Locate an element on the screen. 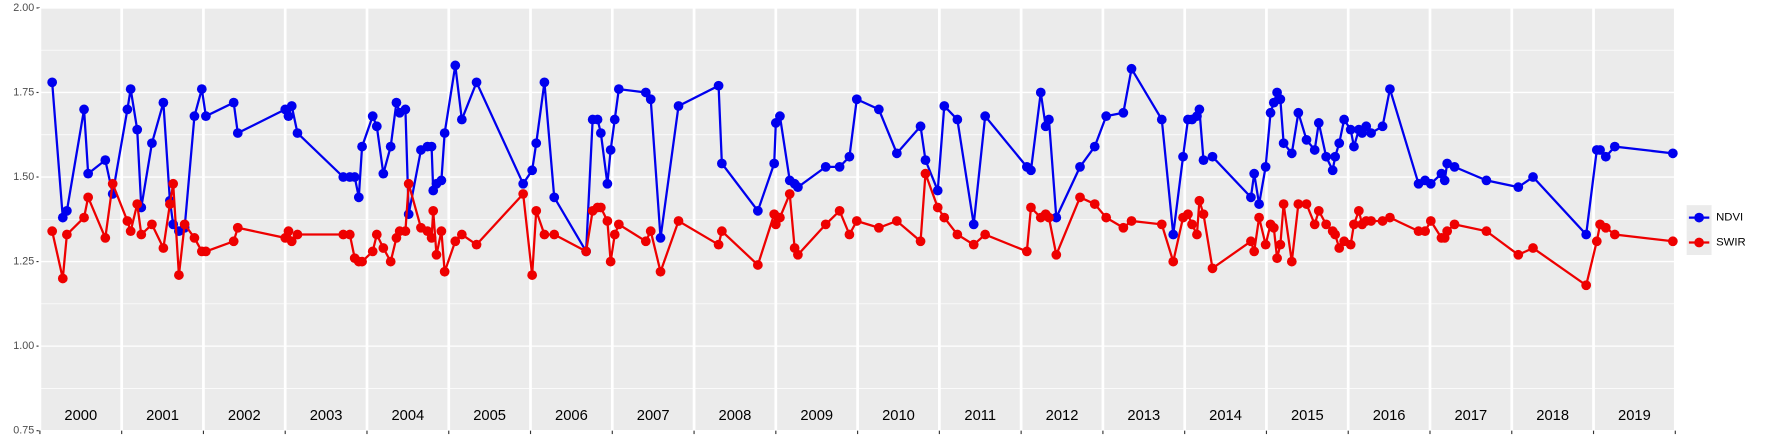 The image size is (1773, 442). y-tick-label: 2.00 is located at coordinates (23, 8).